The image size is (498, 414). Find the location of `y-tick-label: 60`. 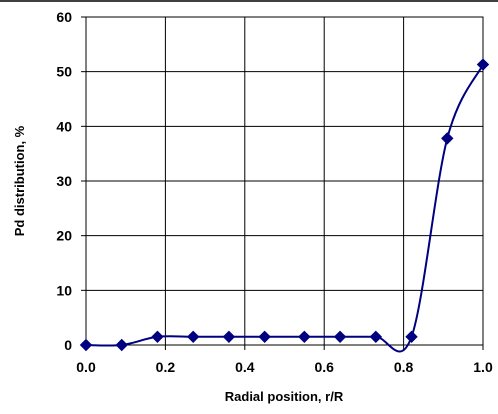

y-tick-label: 60 is located at coordinates (64, 17).